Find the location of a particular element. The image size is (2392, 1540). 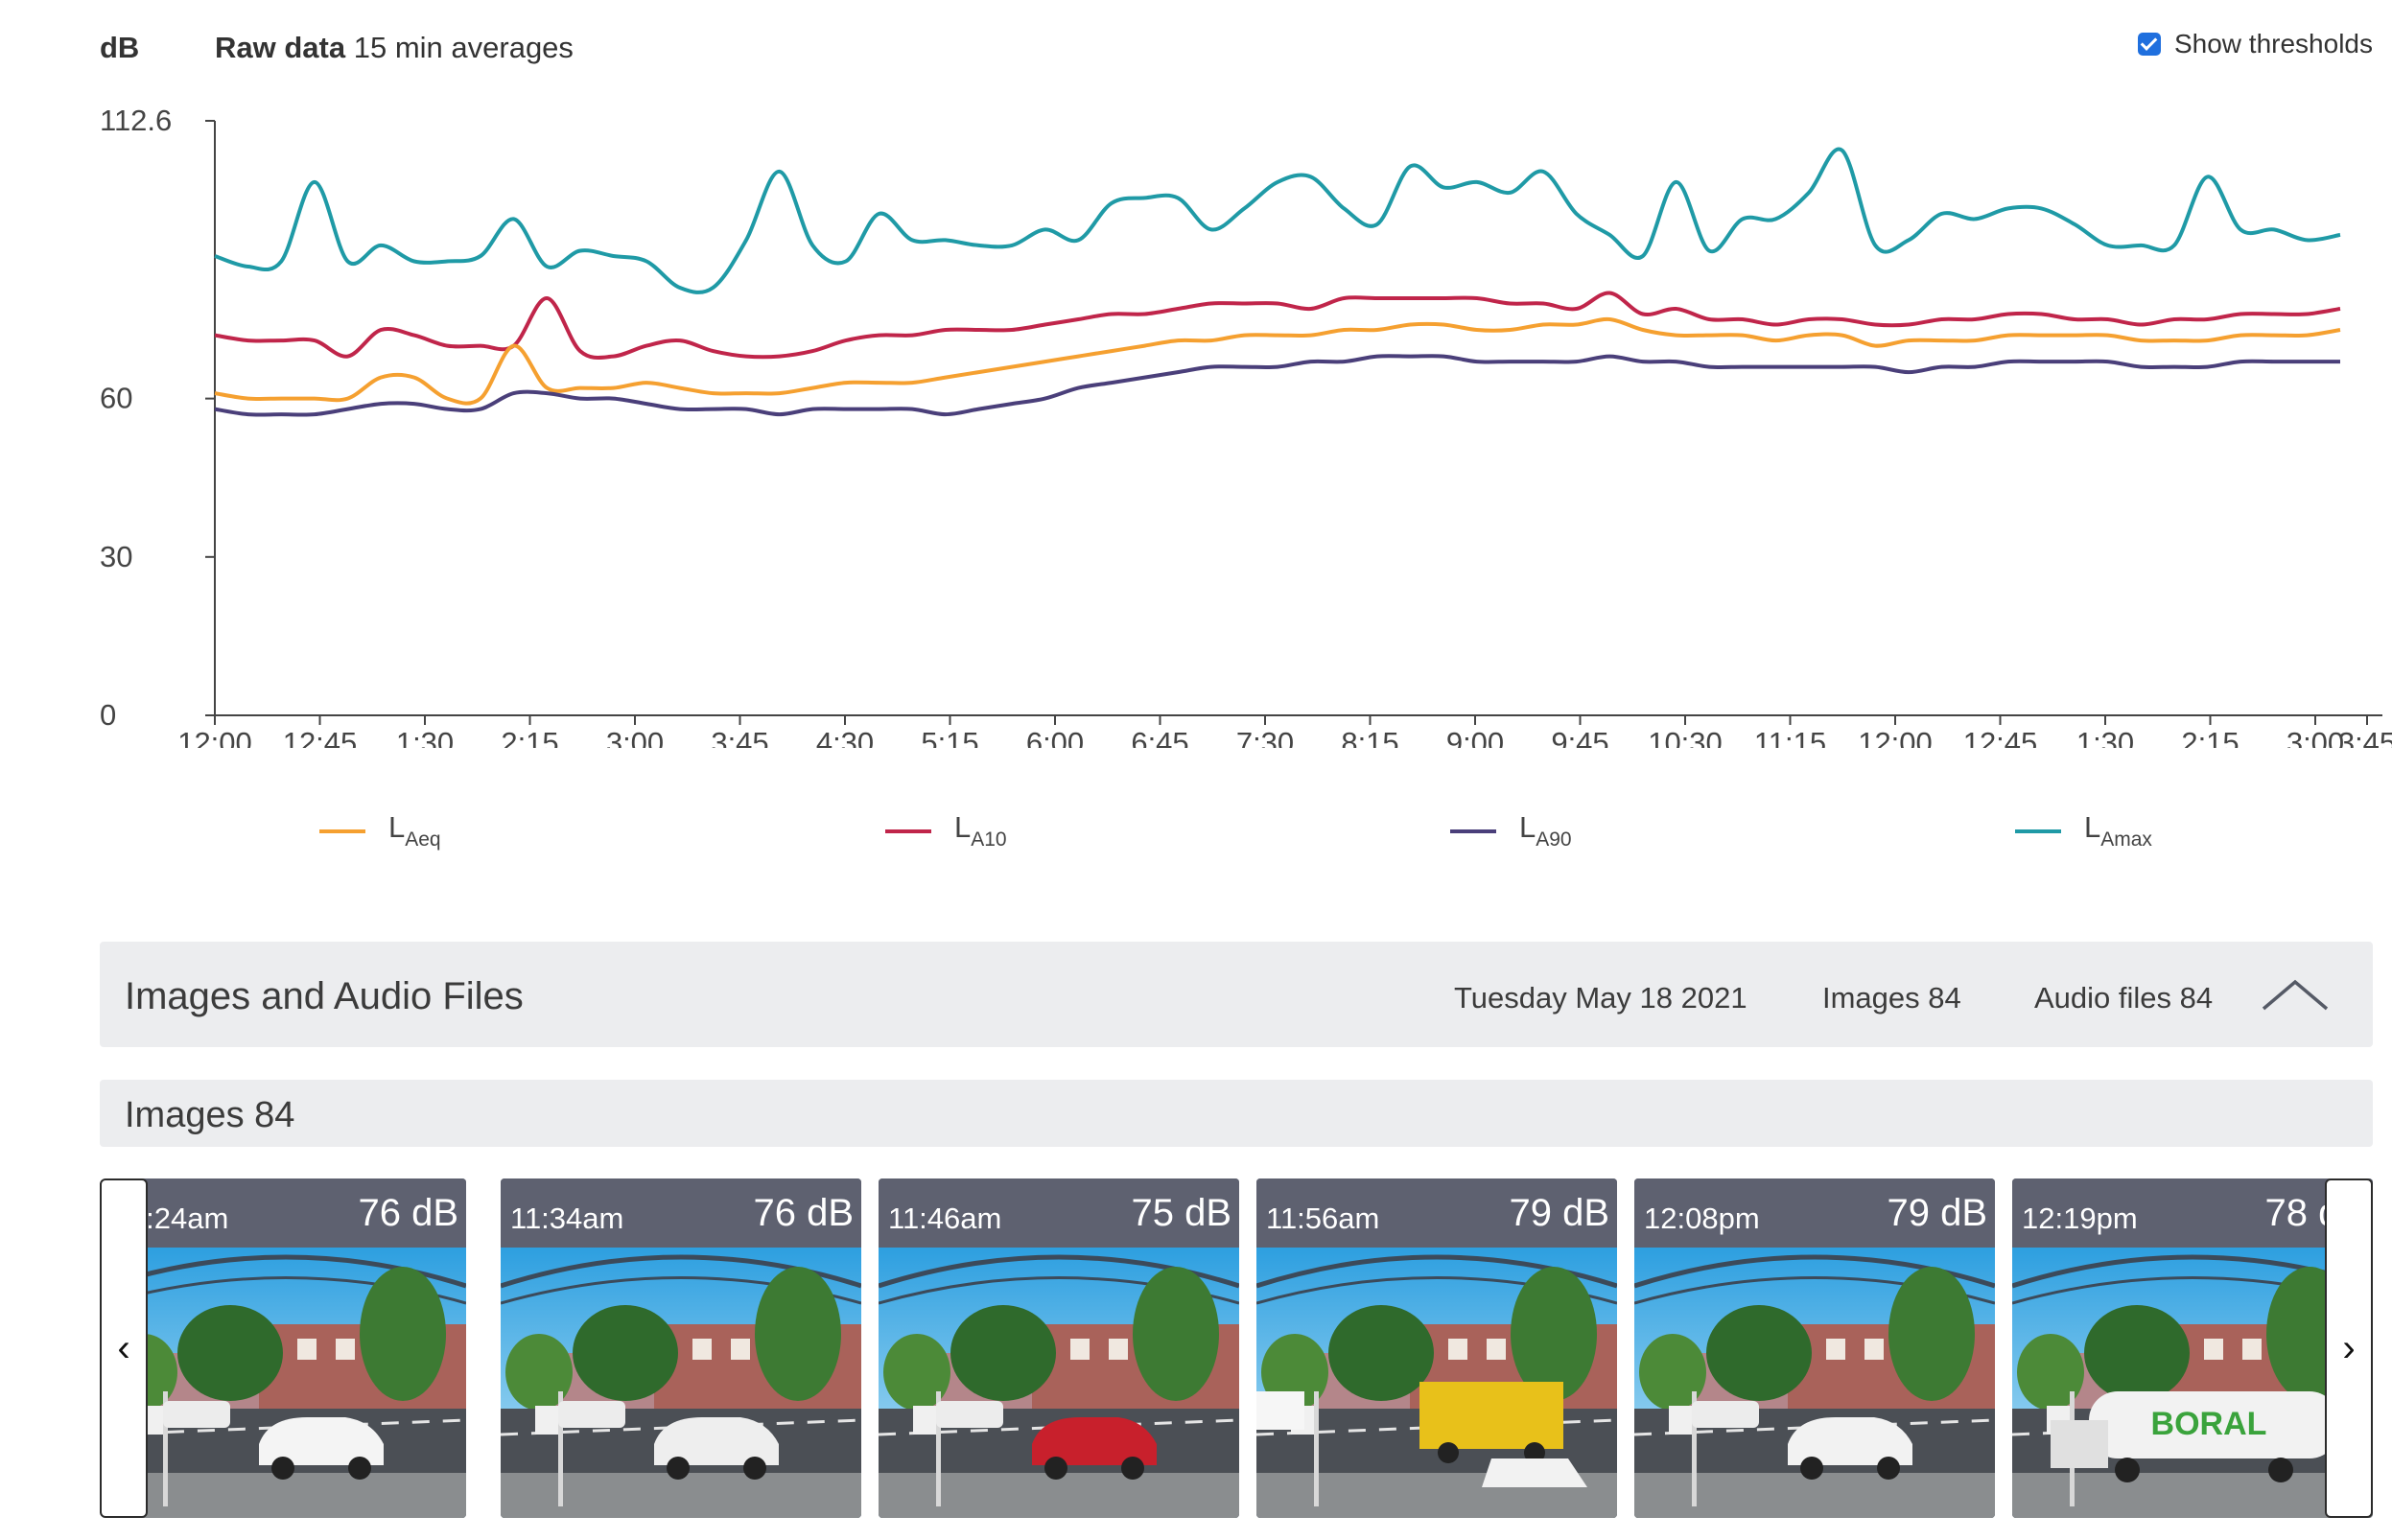

image-card: 11:34am 76 dB is located at coordinates (681, 1348).